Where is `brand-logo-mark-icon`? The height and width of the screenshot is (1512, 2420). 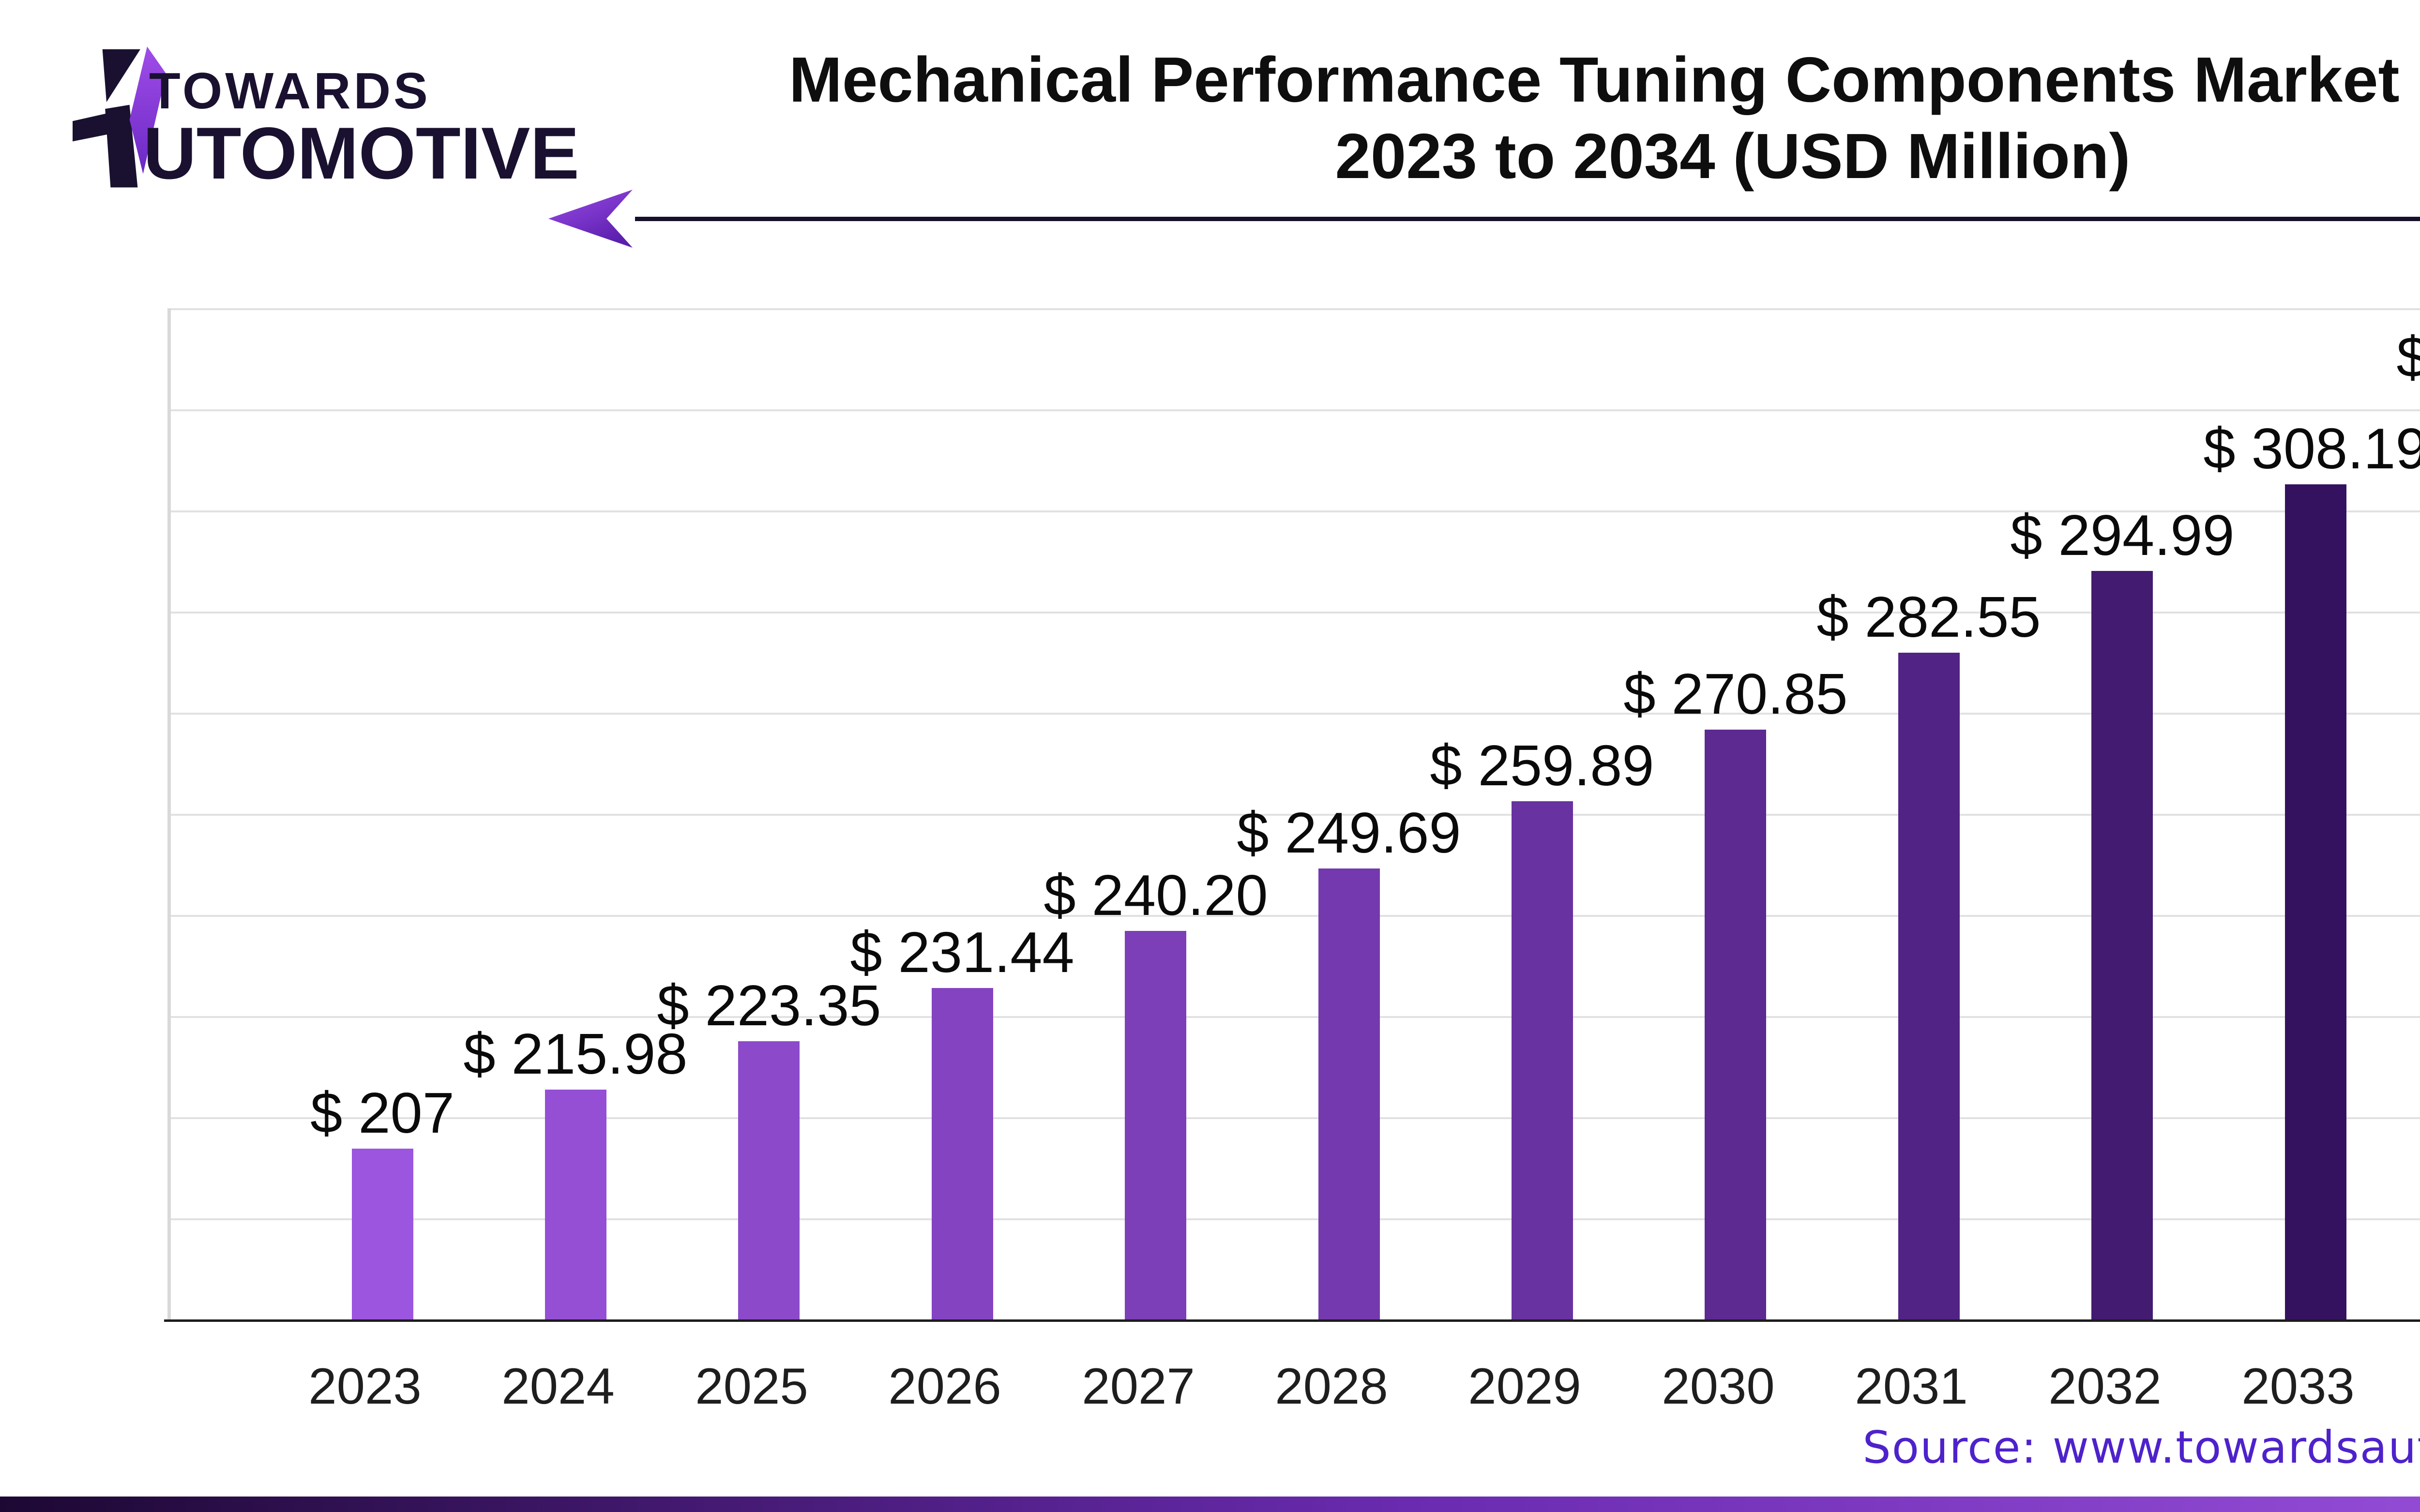 brand-logo-mark-icon is located at coordinates (119, 117).